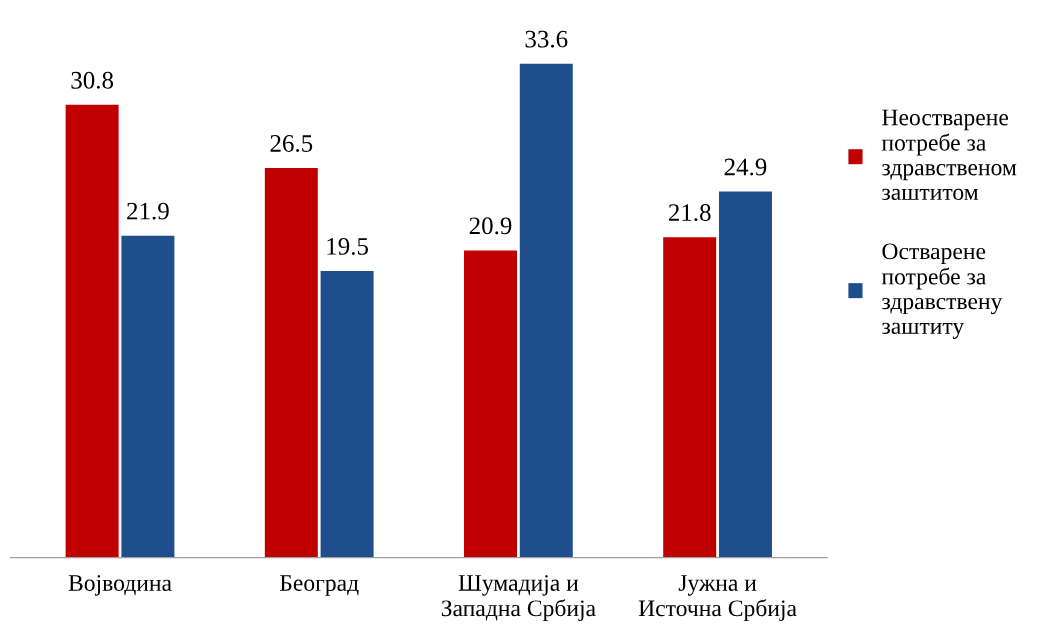 The width and height of the screenshot is (1047, 641). Describe the element at coordinates (745, 167) in the screenshot. I see `data-label: 24.9` at that location.